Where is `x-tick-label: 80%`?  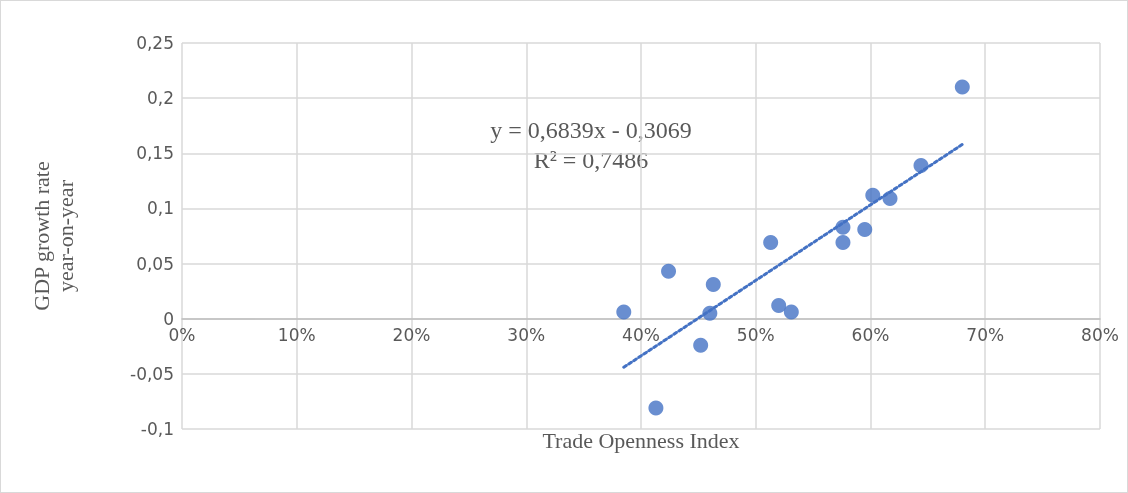 x-tick-label: 80% is located at coordinates (1100, 334).